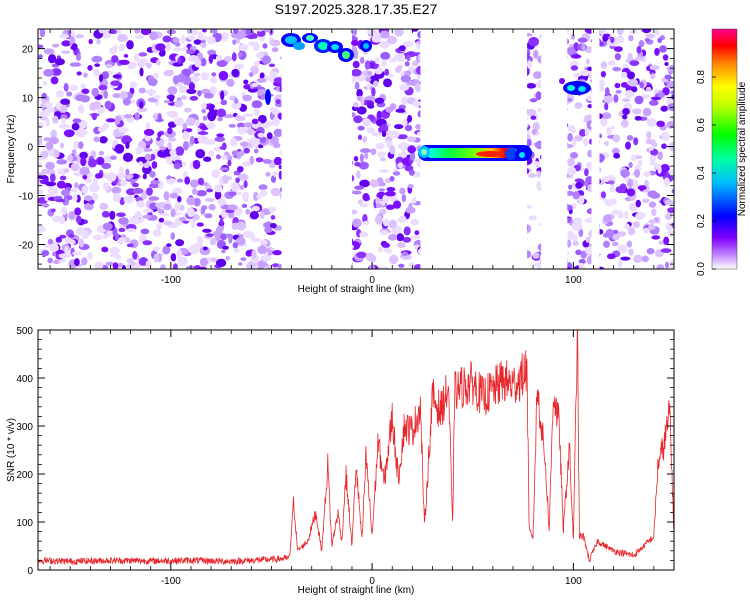  I want to click on spectrogram-y-tick-label: -20, so click(26, 246).